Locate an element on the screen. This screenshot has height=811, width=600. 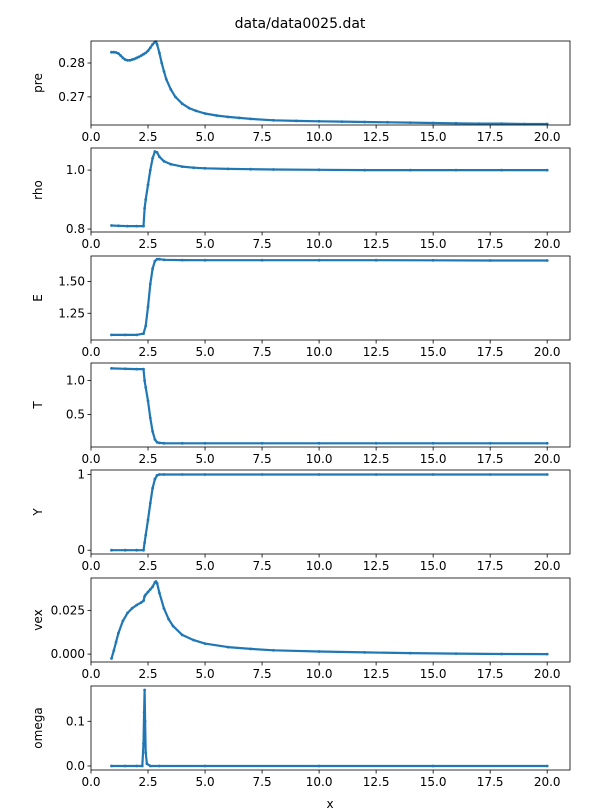
y-tick-label: 1.50 is located at coordinates (71, 281).